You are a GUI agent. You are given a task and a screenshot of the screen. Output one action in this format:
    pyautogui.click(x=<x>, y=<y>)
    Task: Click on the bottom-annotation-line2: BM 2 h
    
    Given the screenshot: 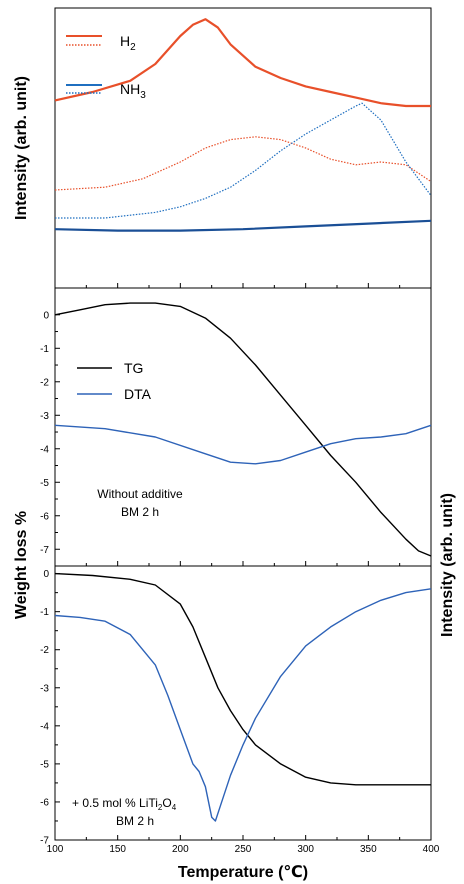 What is the action you would take?
    pyautogui.click(x=135, y=821)
    